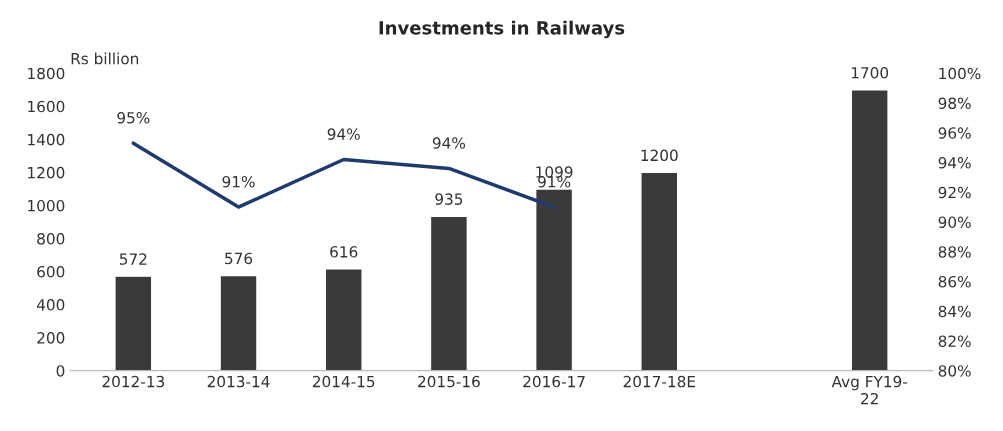 The image size is (1003, 431). Describe the element at coordinates (449, 199) in the screenshot. I see `data-label: 935` at that location.